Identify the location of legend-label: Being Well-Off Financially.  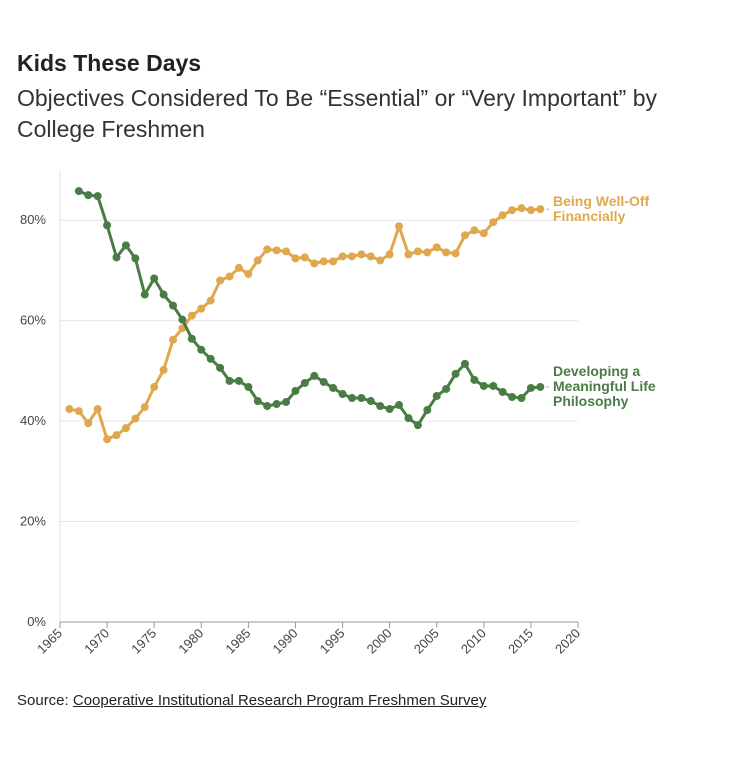
(601, 209).